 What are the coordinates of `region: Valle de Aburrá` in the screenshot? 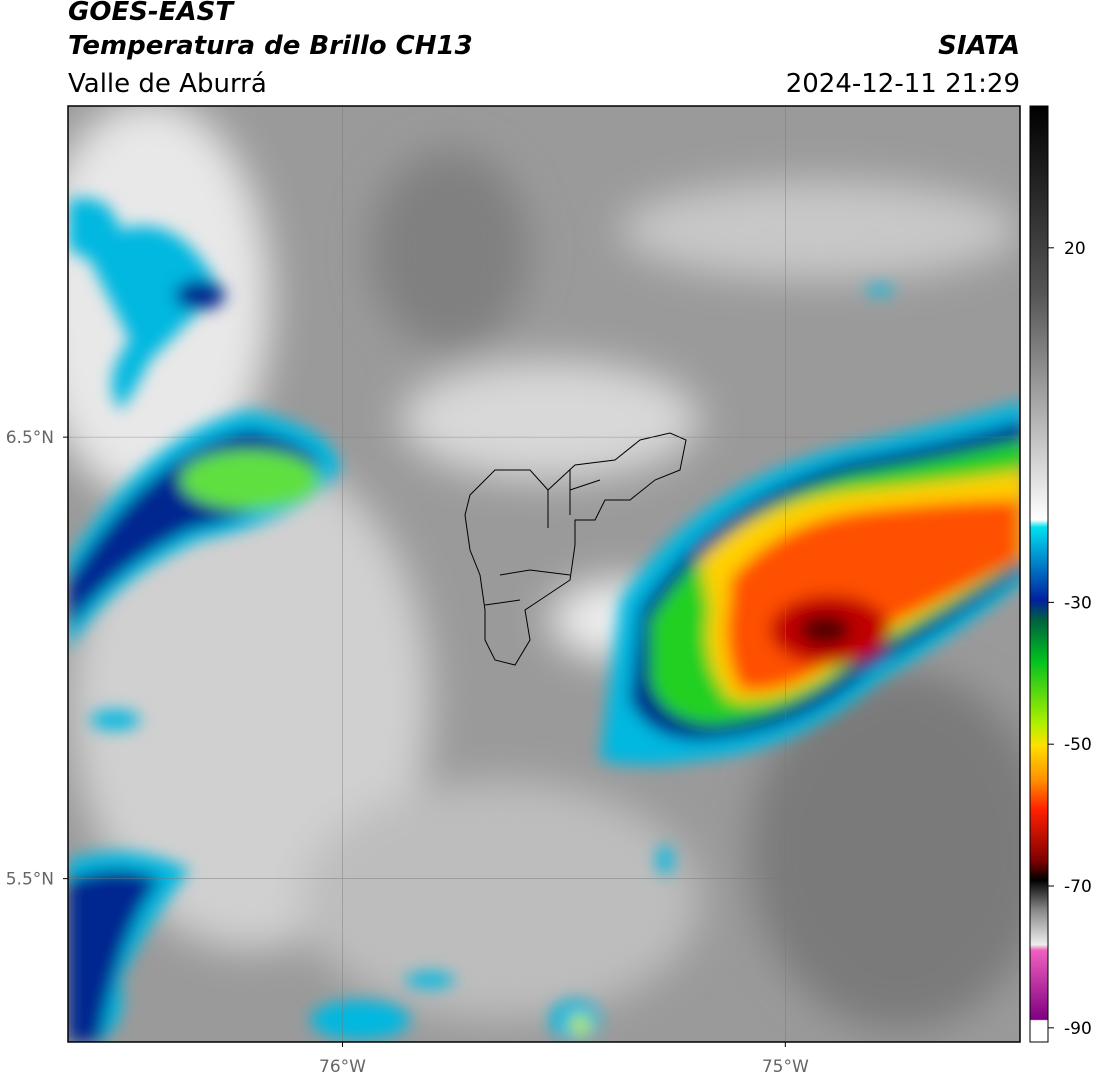 It's located at (167, 84).